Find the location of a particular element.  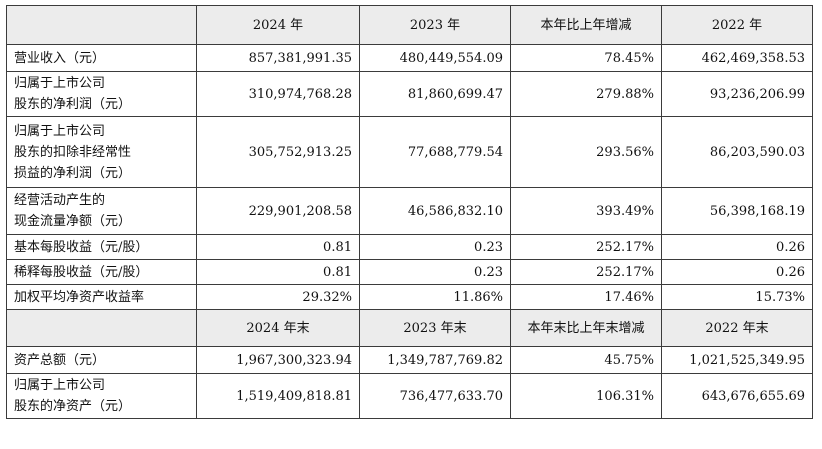

value-cell: 480,449,554.09 is located at coordinates (435, 58).